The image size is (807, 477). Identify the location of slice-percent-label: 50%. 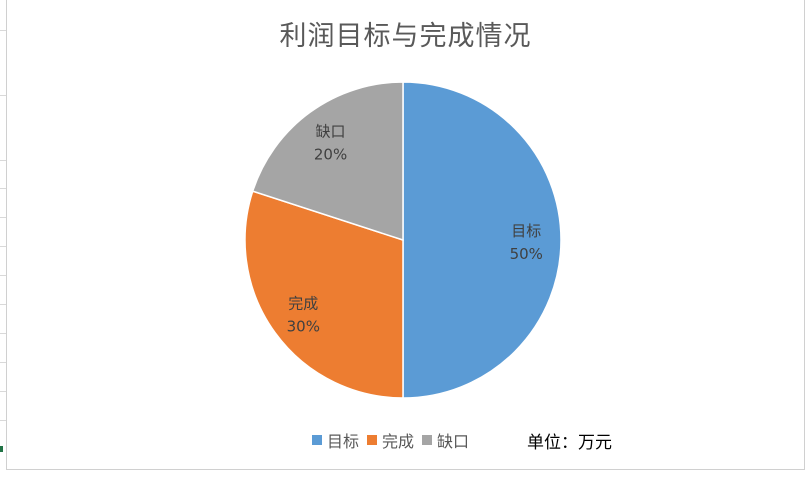
(526, 254).